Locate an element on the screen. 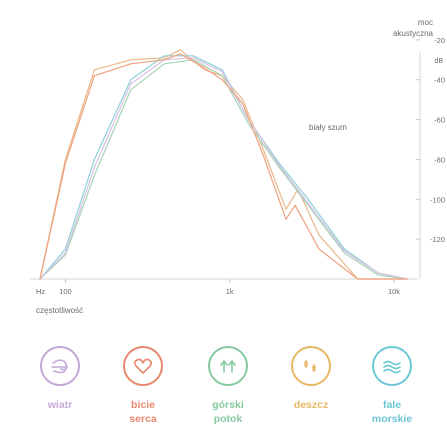  heart-icon is located at coordinates (143, 366).